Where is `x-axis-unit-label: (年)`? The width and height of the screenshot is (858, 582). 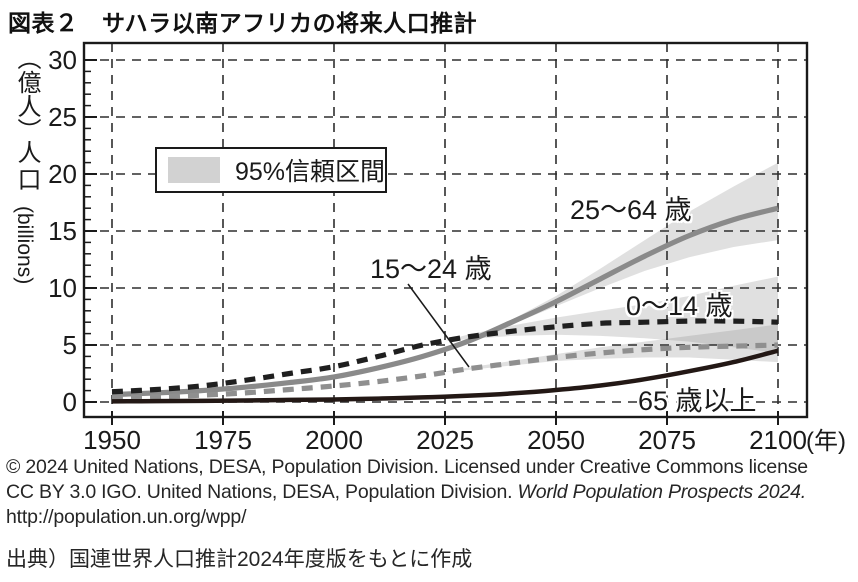
x-axis-unit-label: (年) is located at coordinates (826, 441).